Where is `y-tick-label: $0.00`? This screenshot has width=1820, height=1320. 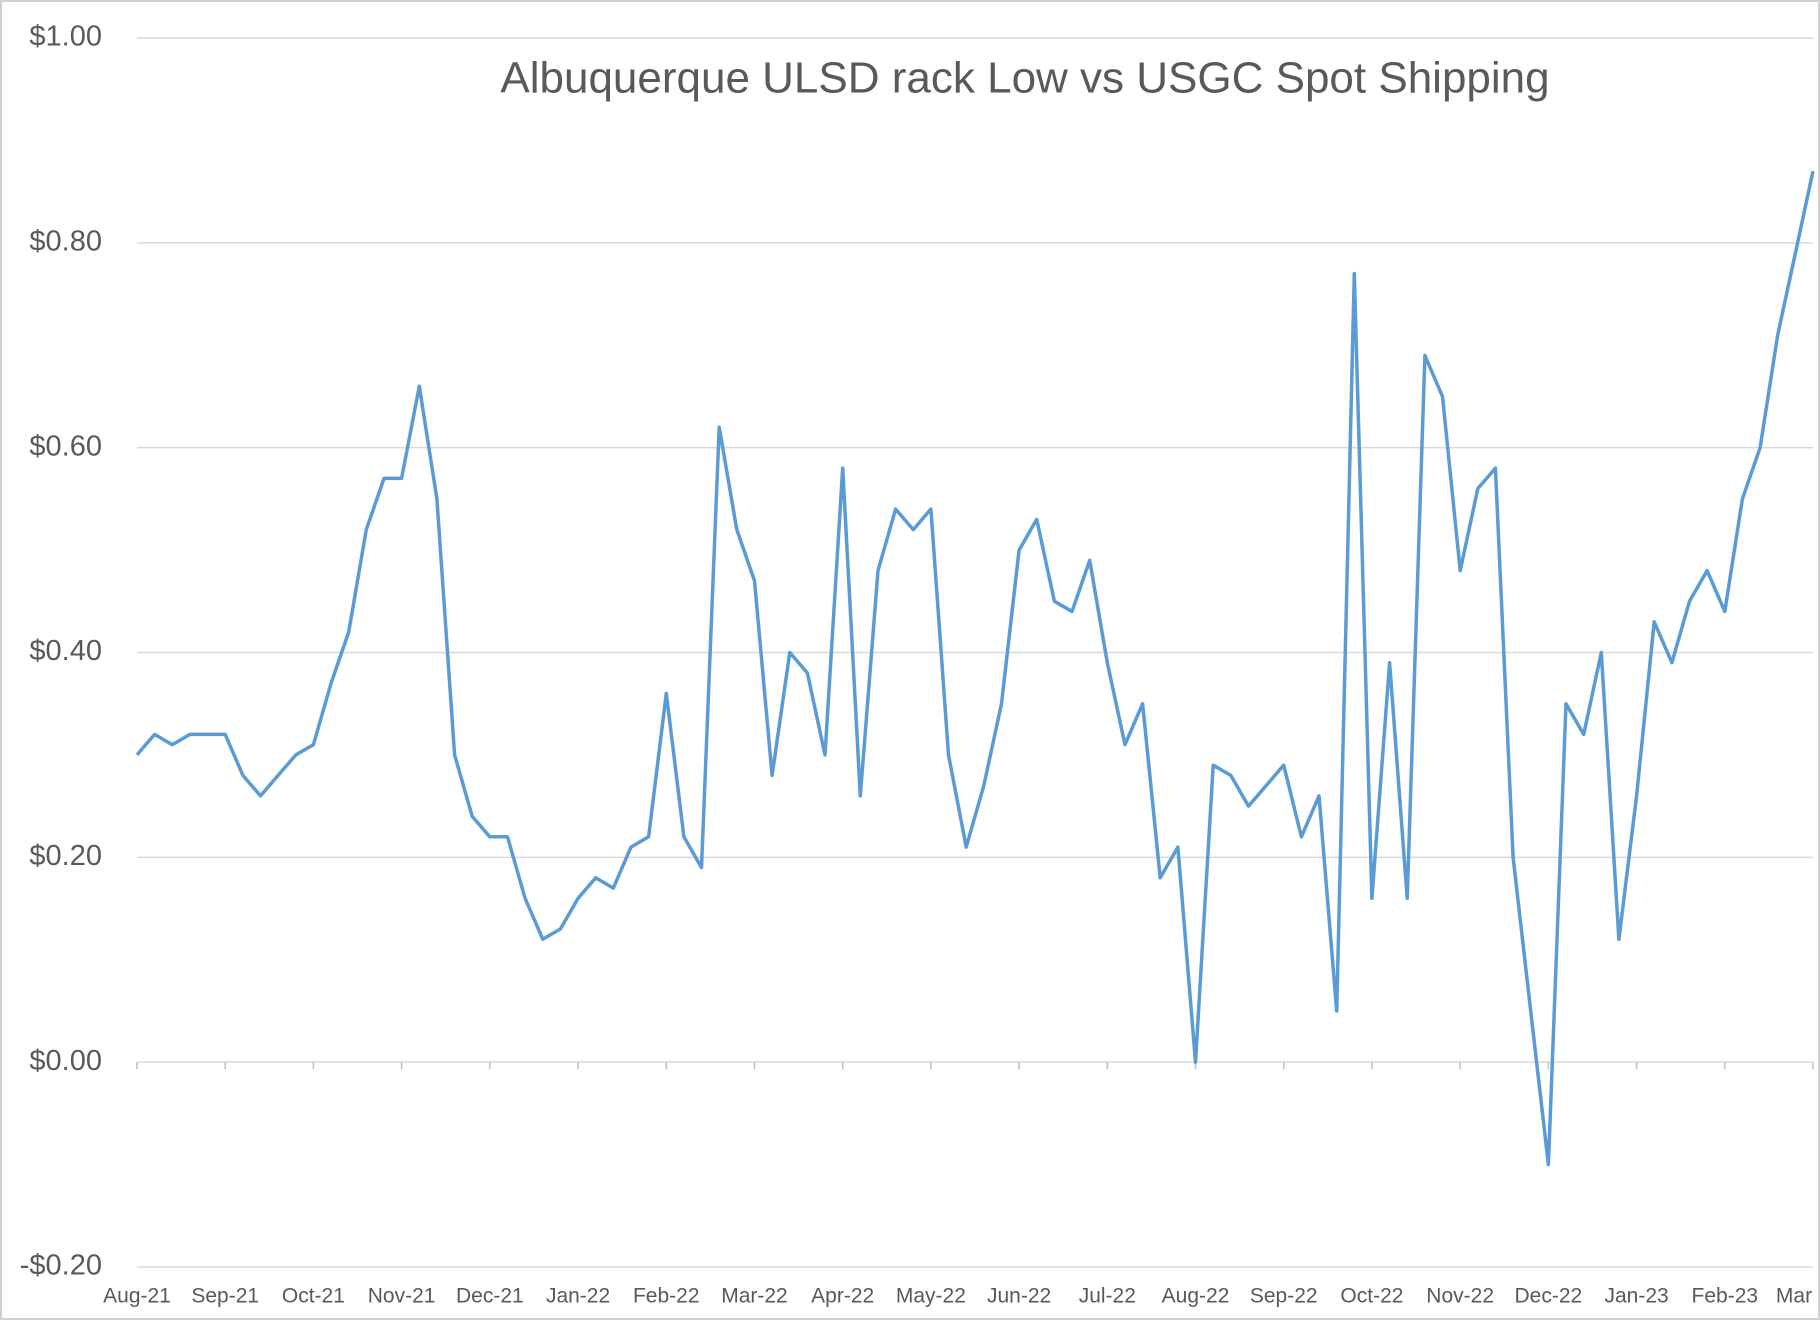
y-tick-label: $0.00 is located at coordinates (65, 1061).